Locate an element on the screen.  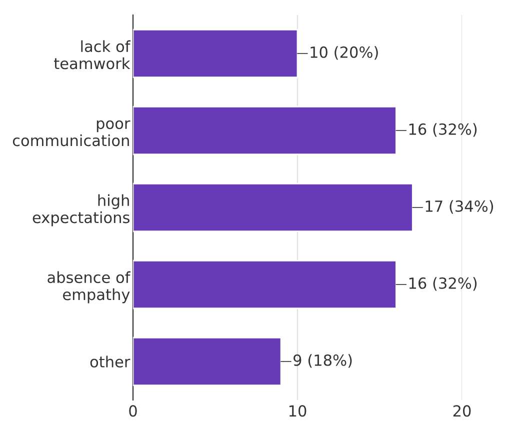
y-tick-label: other is located at coordinates (110, 362).